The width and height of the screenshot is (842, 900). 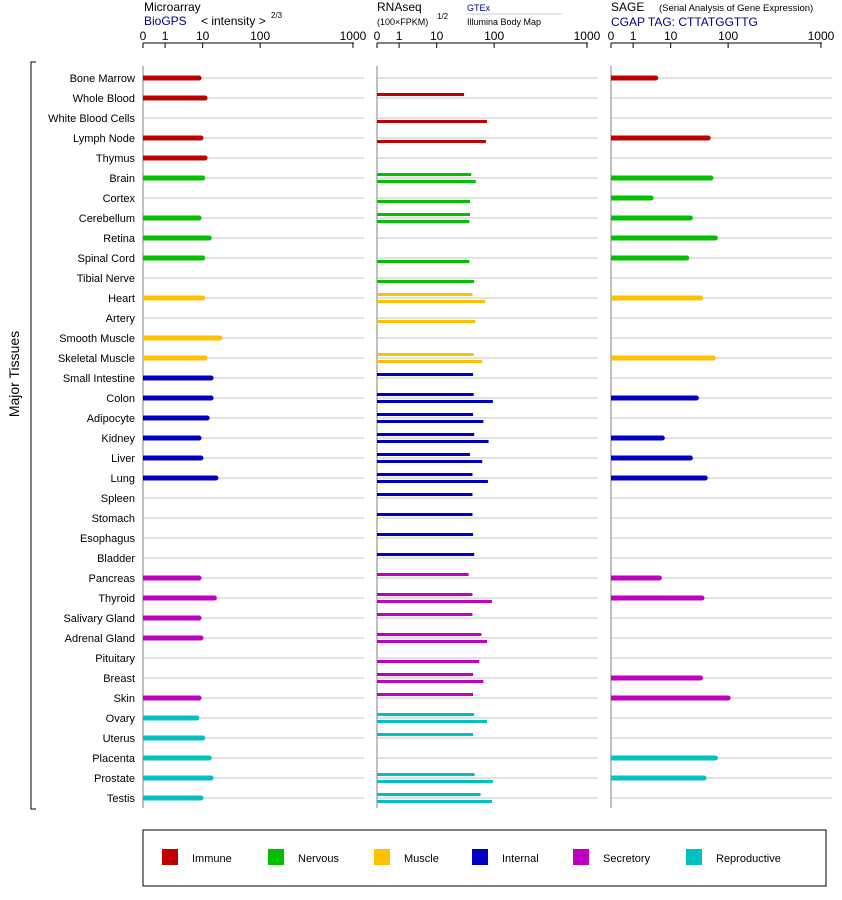 I want to click on rnaseq-unit: (100×FPKM), so click(x=402, y=22).